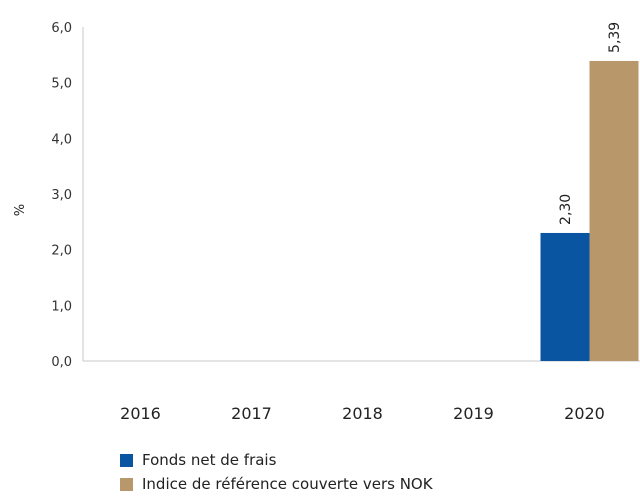  Describe the element at coordinates (126, 460) in the screenshot. I see `legend-swatch-fund` at that location.